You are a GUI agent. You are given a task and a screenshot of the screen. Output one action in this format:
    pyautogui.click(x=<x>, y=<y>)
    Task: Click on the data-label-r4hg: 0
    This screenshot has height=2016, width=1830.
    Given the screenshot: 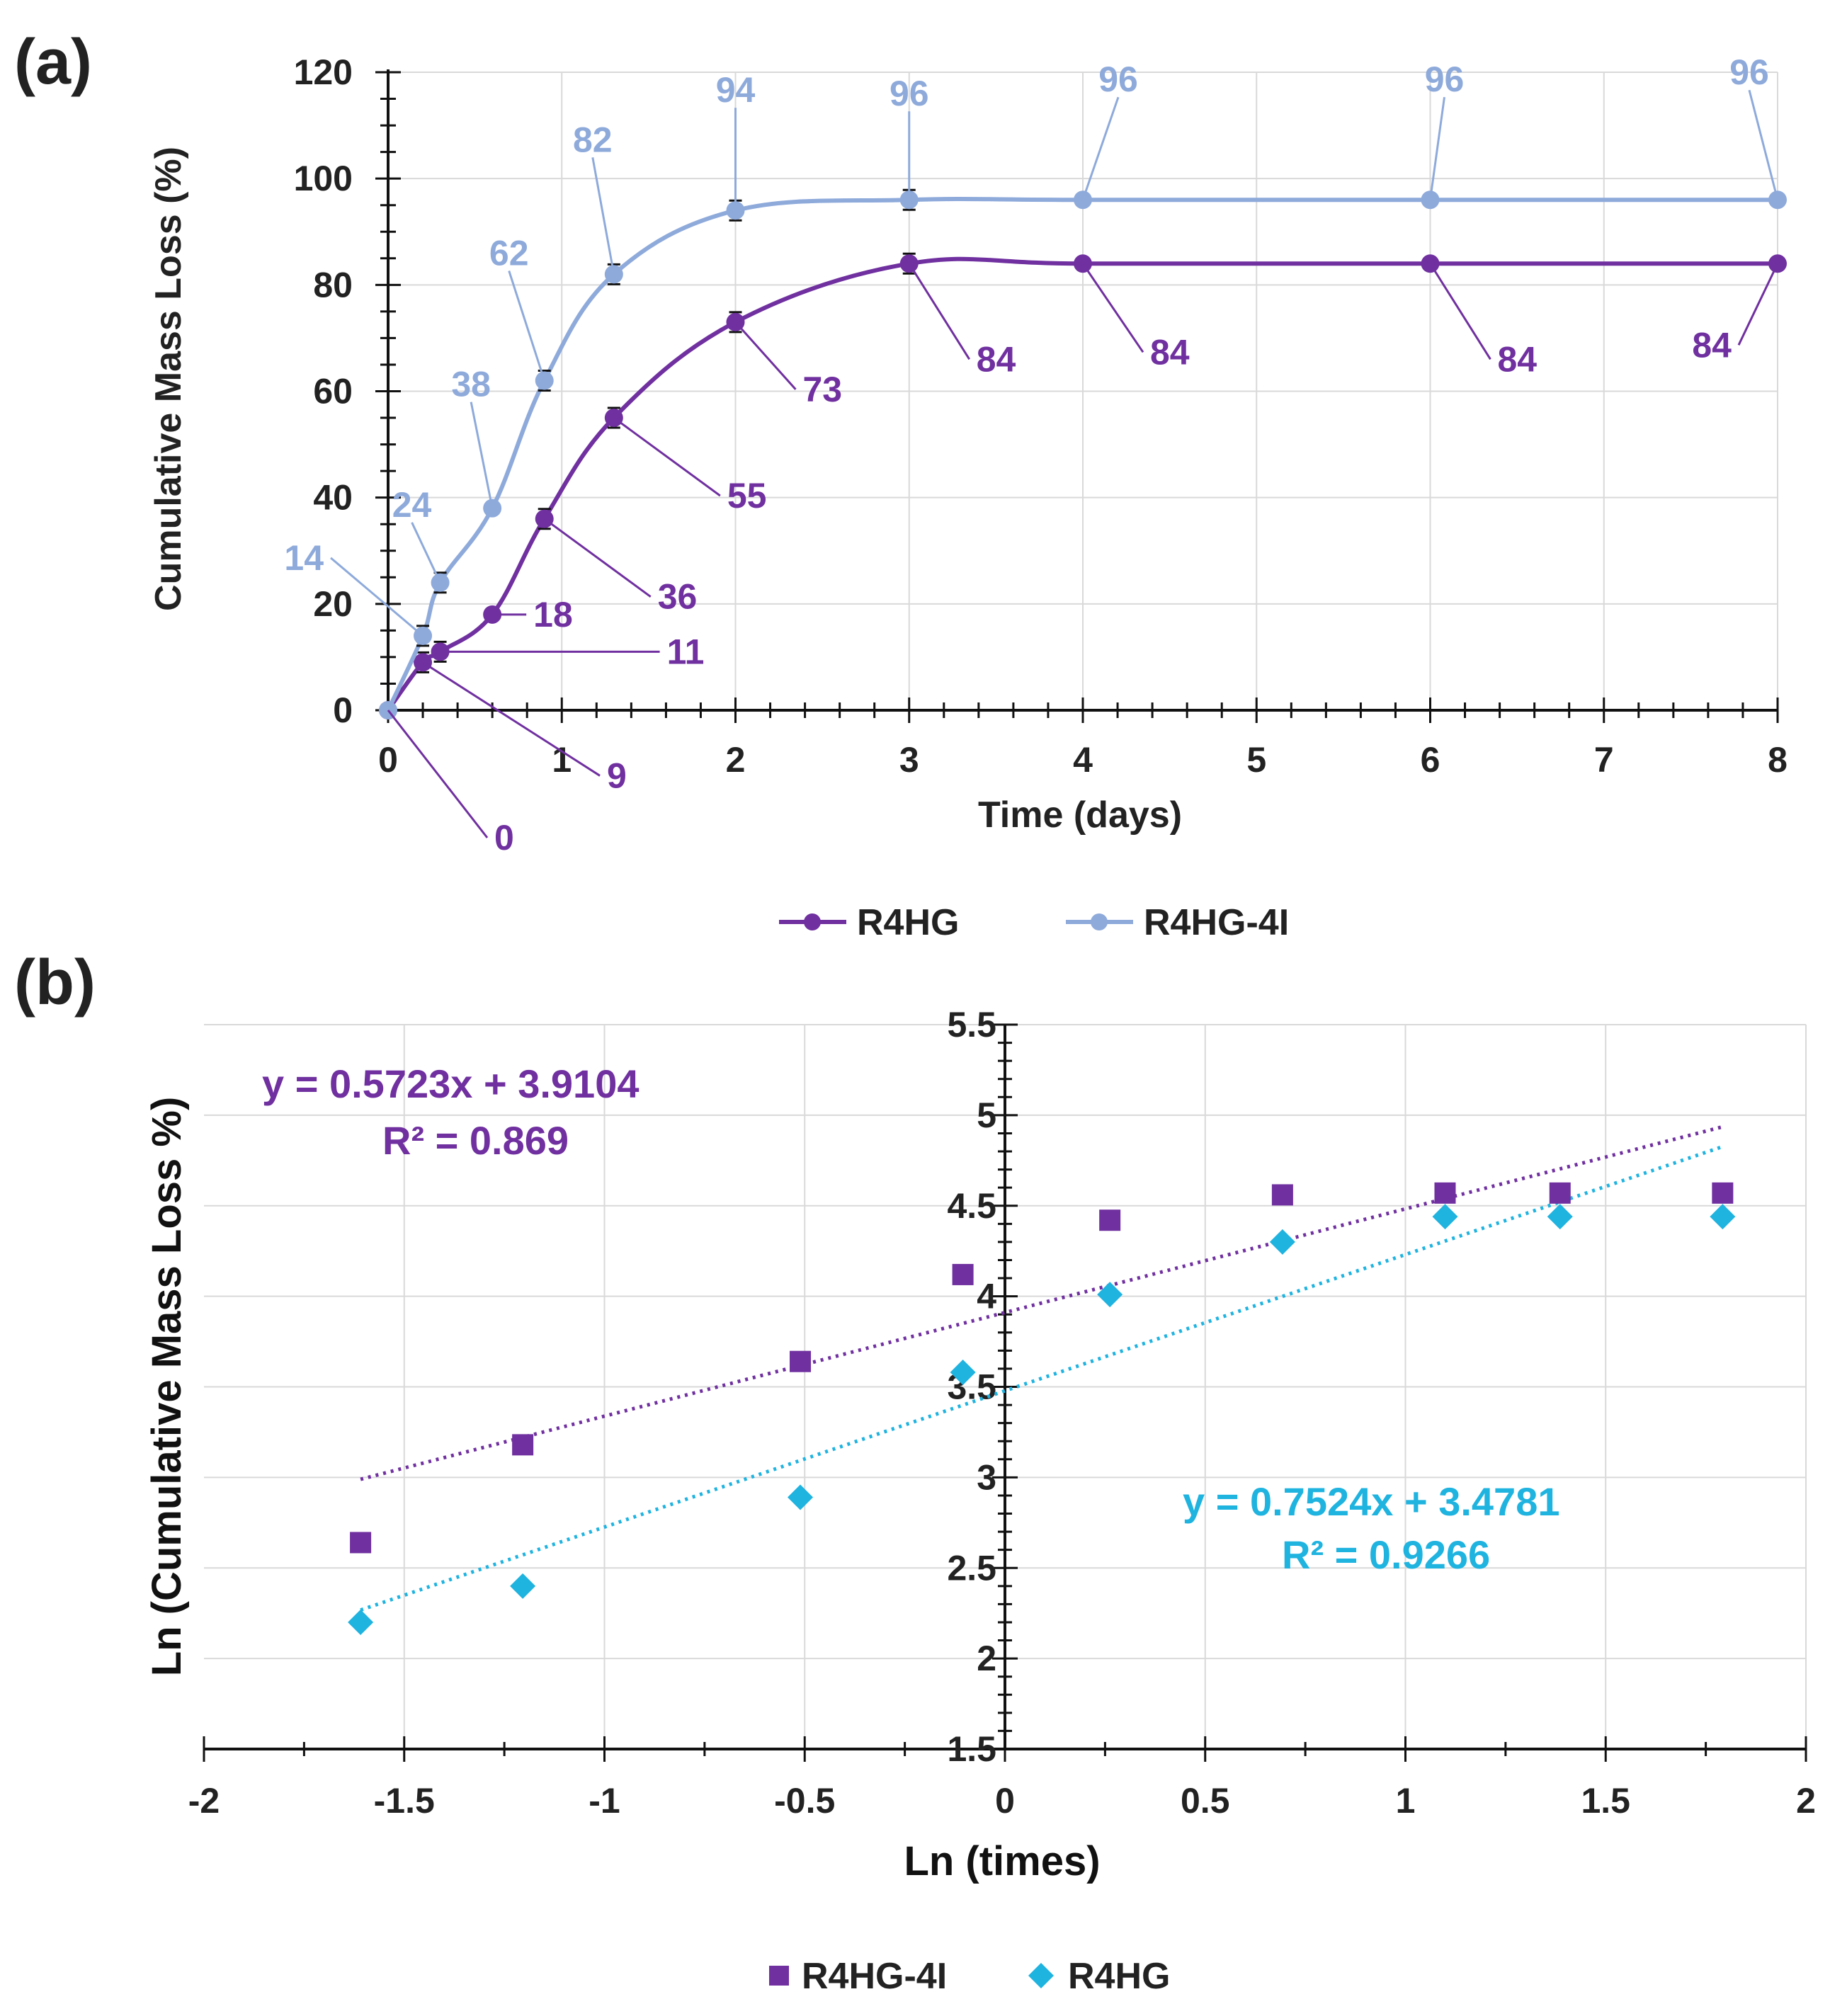 What is the action you would take?
    pyautogui.click(x=504, y=838)
    